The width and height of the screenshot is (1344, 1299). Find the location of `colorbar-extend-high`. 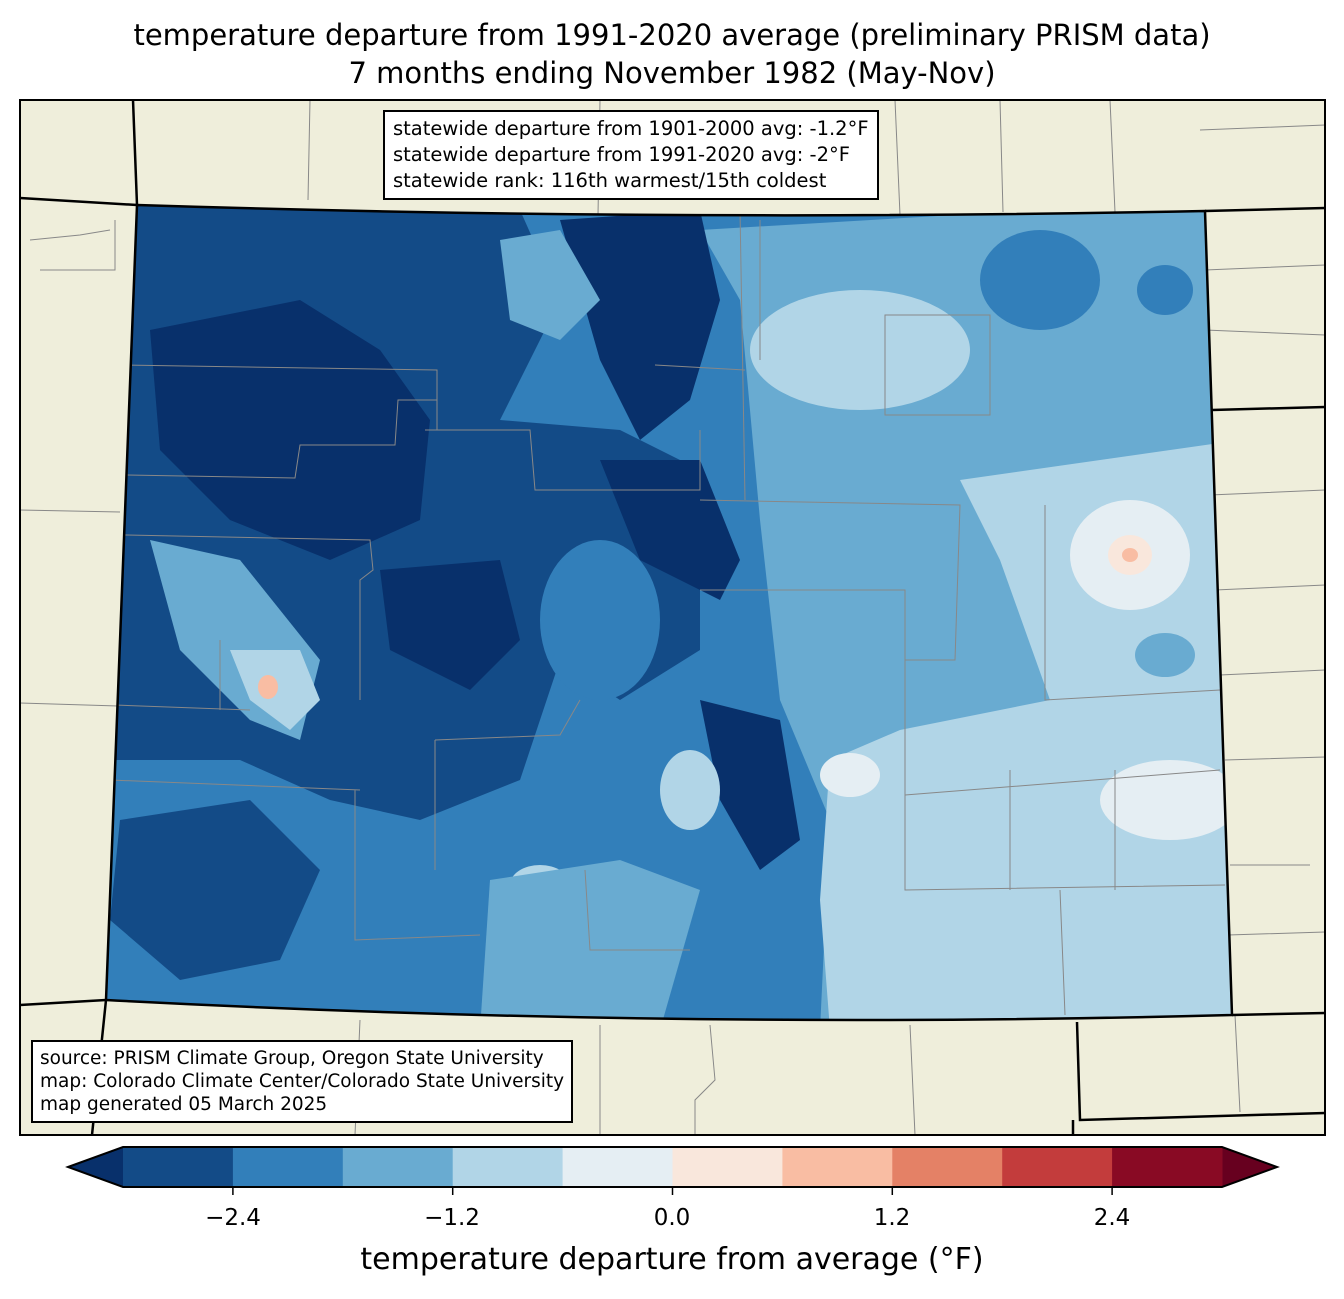

colorbar-extend-high is located at coordinates (1249, 1167).